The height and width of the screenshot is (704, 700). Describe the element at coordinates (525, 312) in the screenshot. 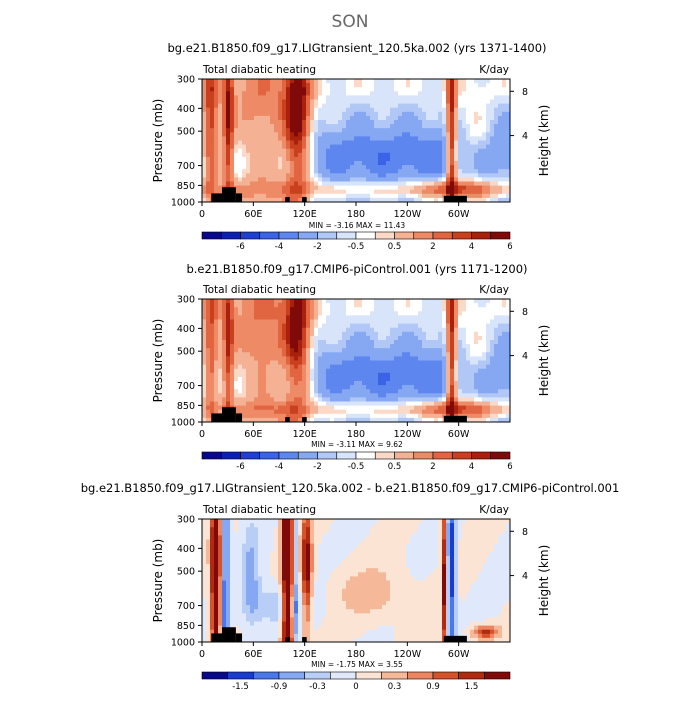

I see `y2-tick-label: 8` at that location.